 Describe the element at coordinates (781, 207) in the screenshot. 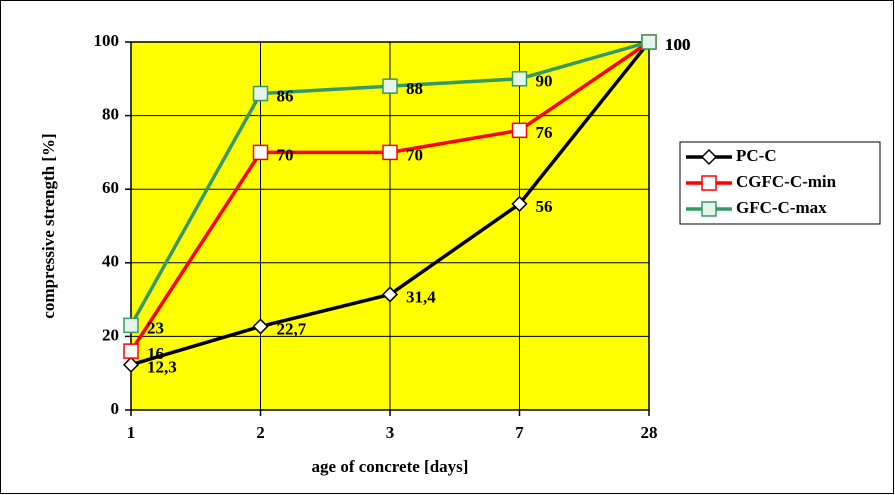

I see `legend-label: GFC-C-max` at that location.